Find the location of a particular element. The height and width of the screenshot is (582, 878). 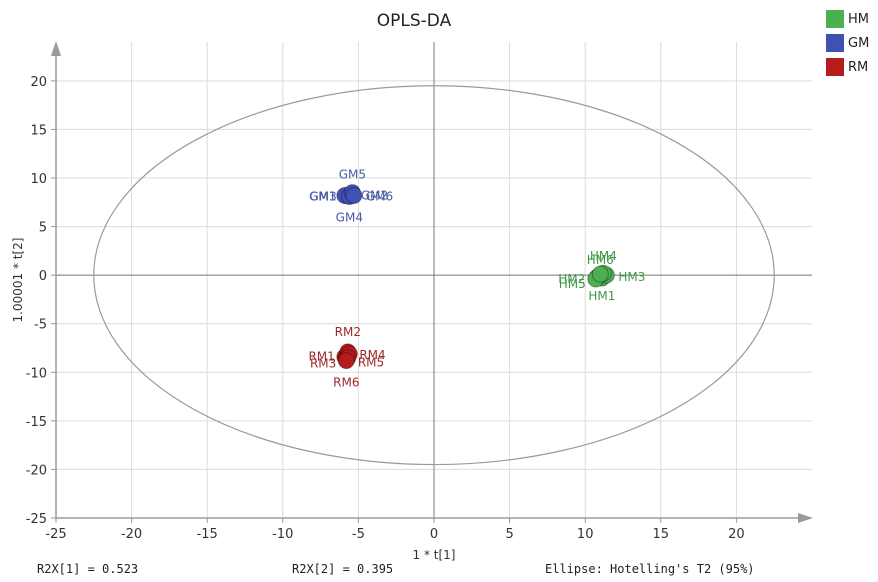

point-gm6 is located at coordinates (354, 195).